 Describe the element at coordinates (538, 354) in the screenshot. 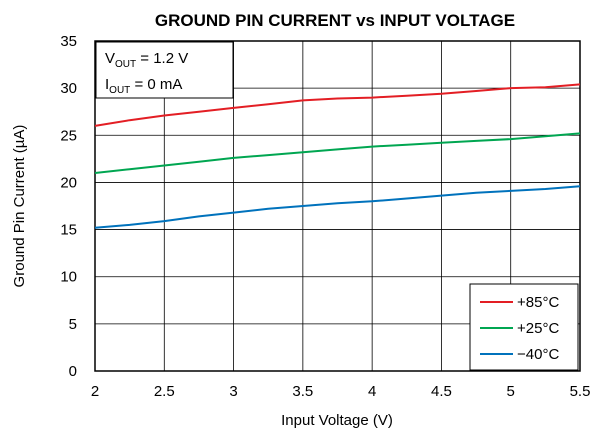

I see `legend-label: −40°C` at that location.